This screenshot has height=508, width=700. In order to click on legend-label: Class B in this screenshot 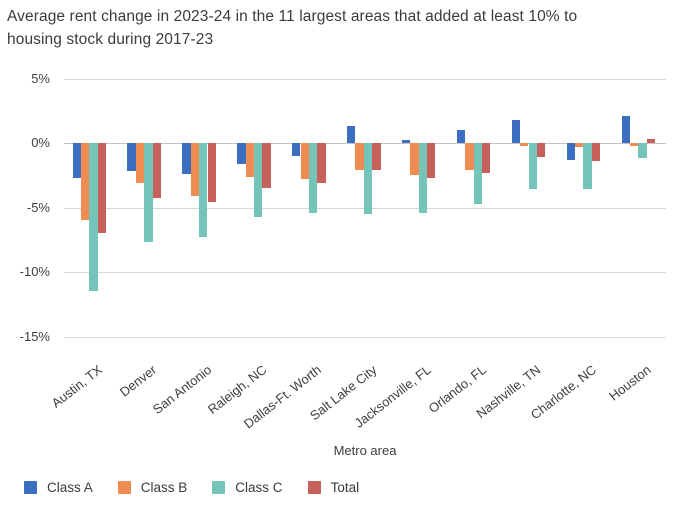, I will do `click(164, 487)`.